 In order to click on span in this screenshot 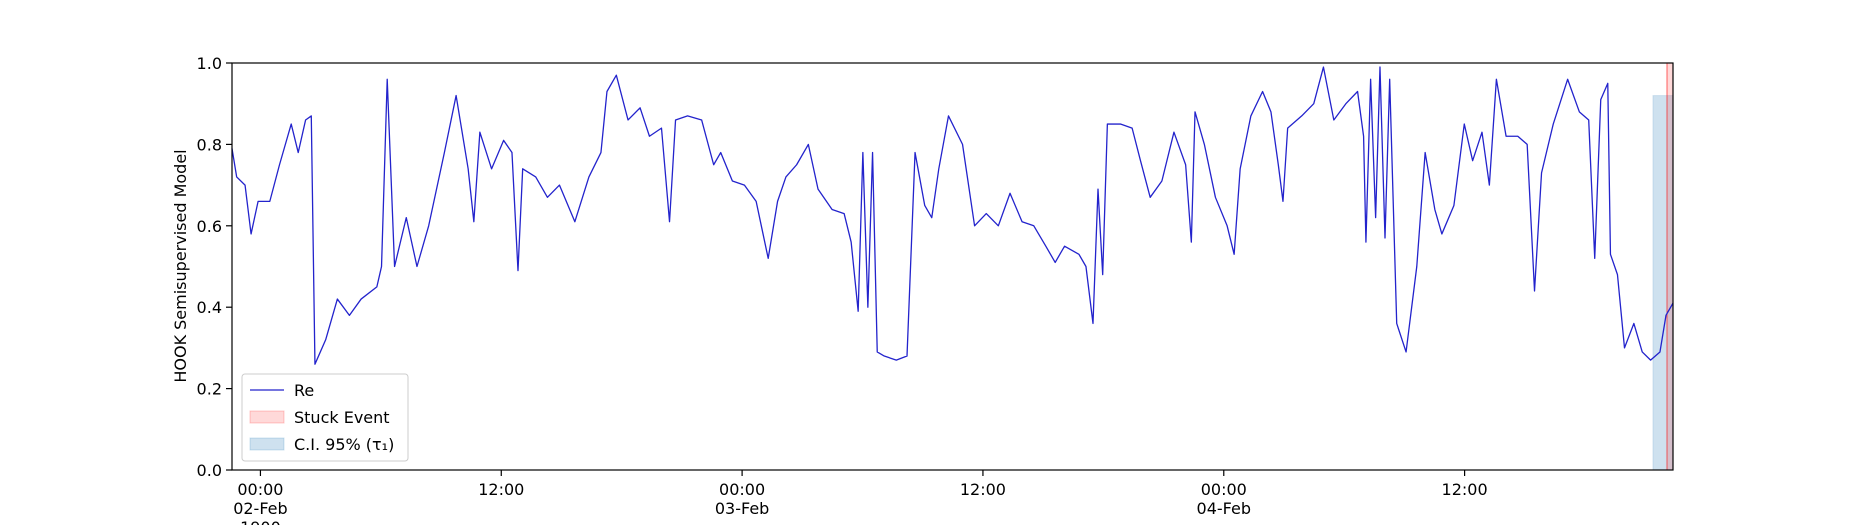, I will do `click(1670, 266)`.